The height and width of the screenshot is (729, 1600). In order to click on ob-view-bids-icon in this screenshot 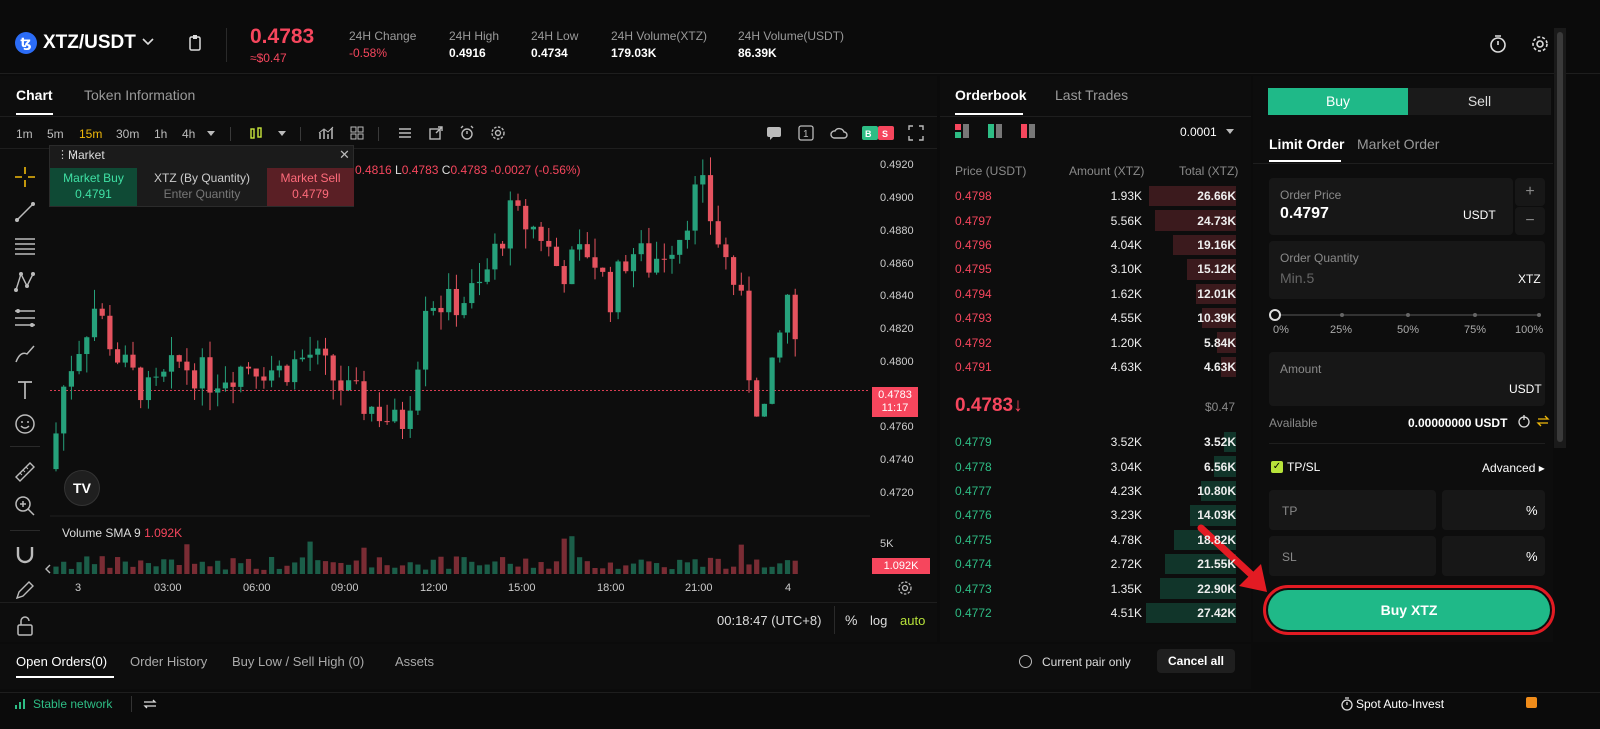, I will do `click(995, 131)`.